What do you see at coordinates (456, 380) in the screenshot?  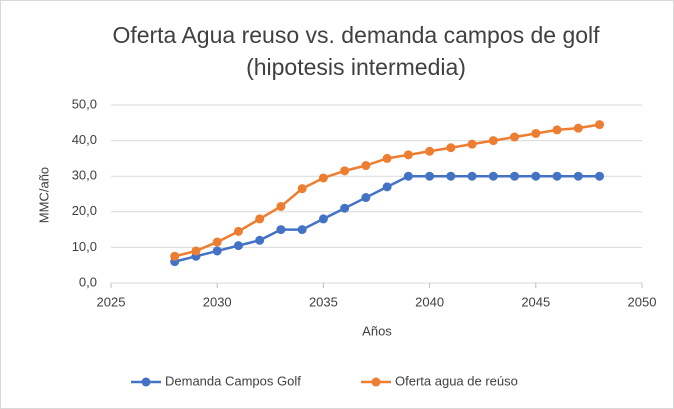 I see `legend-label: Oferta agua de reúso` at bounding box center [456, 380].